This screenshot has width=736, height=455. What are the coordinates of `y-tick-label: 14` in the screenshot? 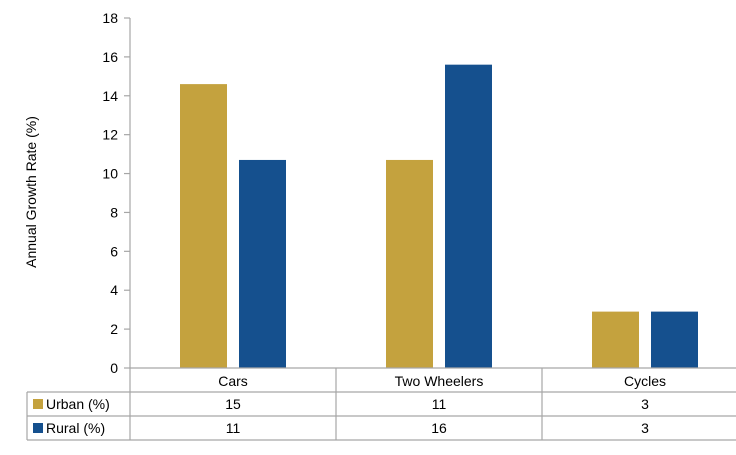 It's located at (110, 96).